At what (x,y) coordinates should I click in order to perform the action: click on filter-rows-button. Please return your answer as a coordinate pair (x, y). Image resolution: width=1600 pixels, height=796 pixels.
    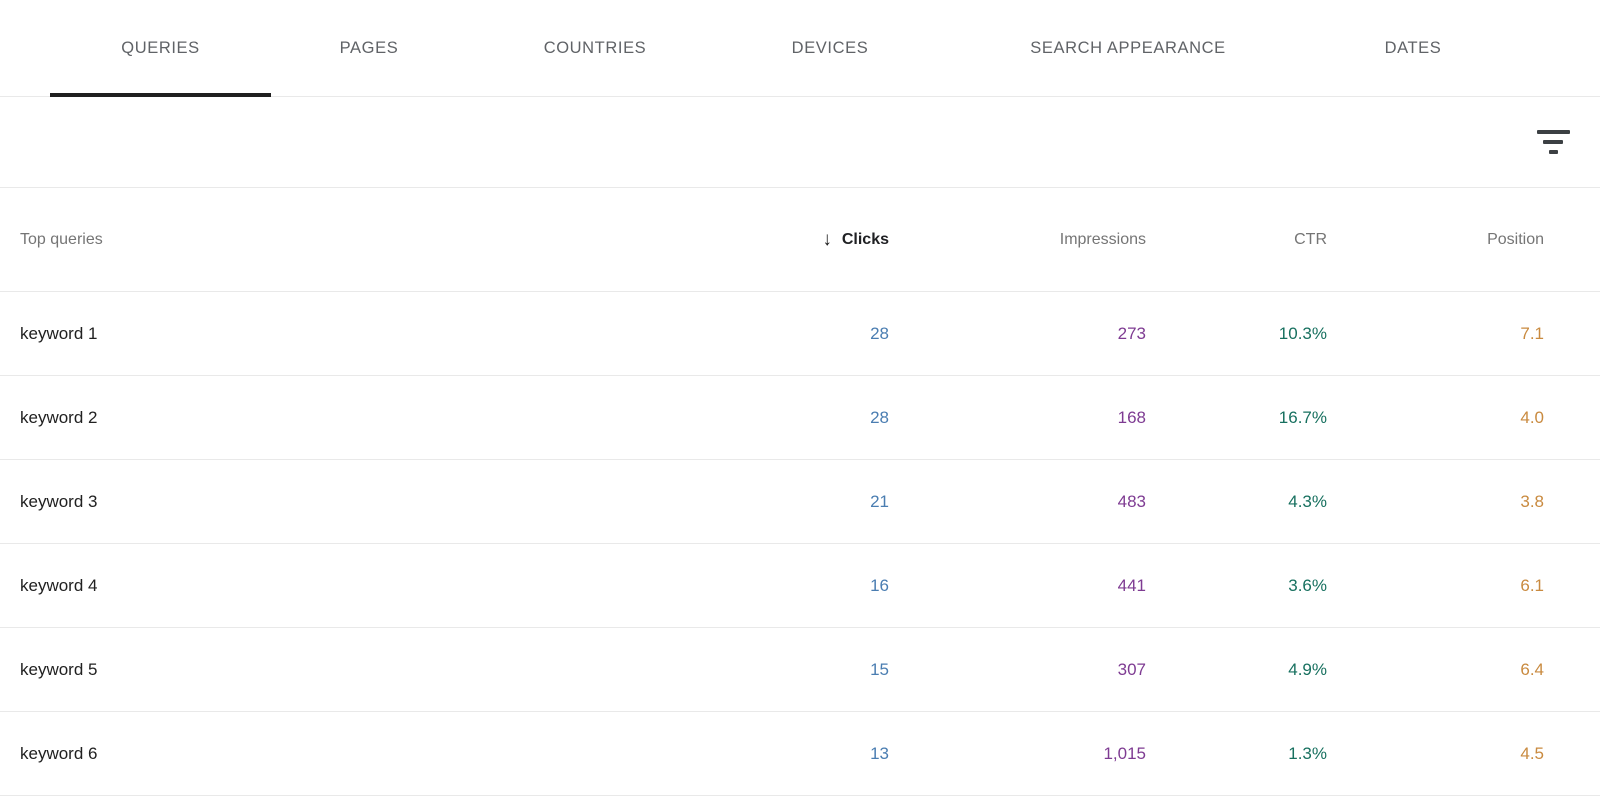
    Looking at the image, I should click on (1553, 142).